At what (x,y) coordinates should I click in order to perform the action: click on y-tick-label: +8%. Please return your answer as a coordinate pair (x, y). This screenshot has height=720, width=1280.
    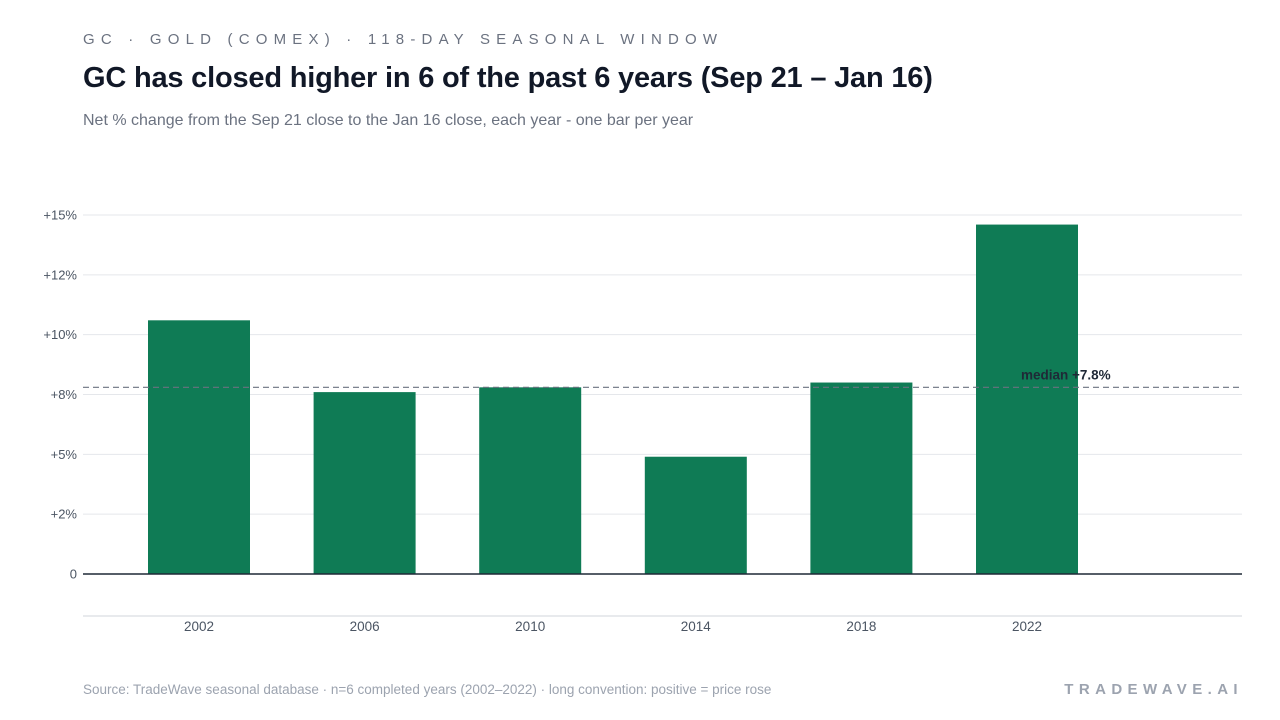
    Looking at the image, I should click on (64, 394).